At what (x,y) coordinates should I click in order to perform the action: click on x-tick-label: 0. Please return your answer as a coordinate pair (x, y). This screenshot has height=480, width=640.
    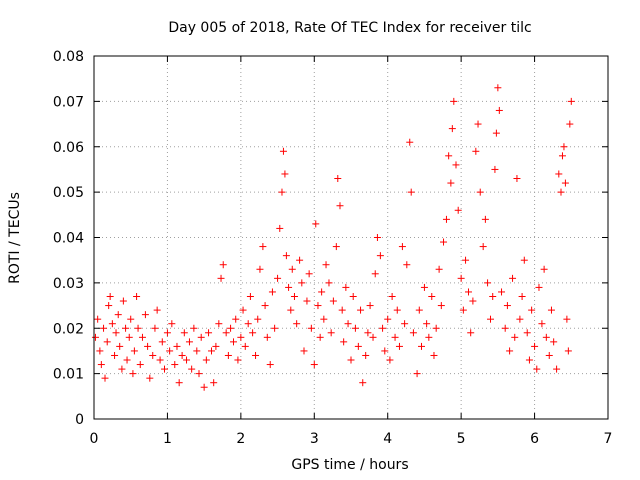
    Looking at the image, I should click on (94, 439).